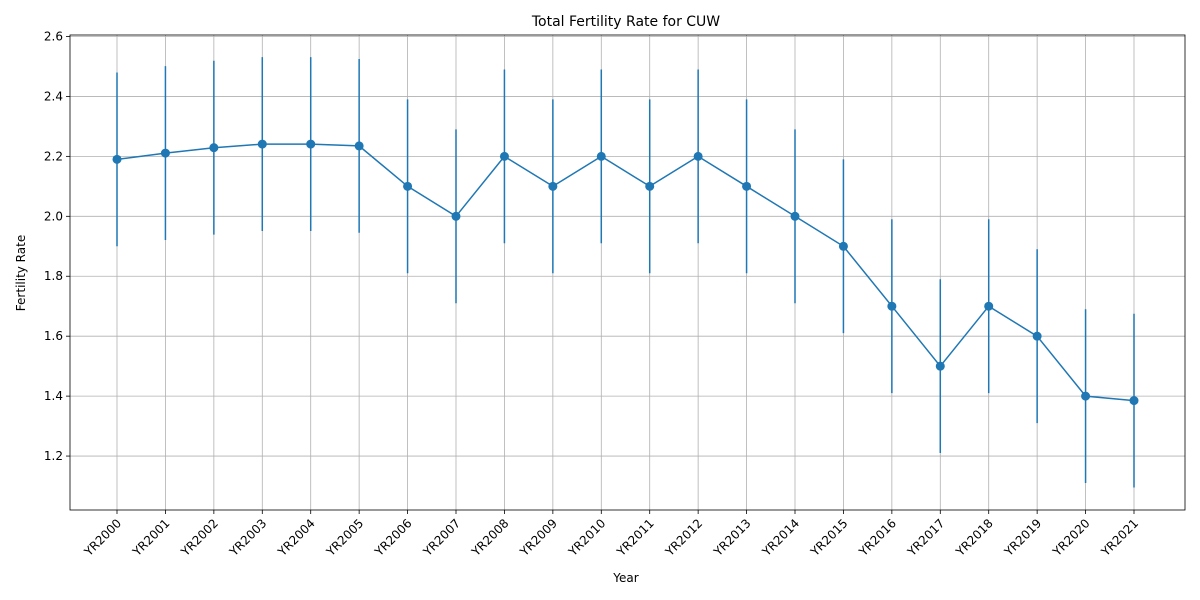 The image size is (1200, 600). What do you see at coordinates (247, 537) in the screenshot?
I see `x-tick-label: YR2003` at bounding box center [247, 537].